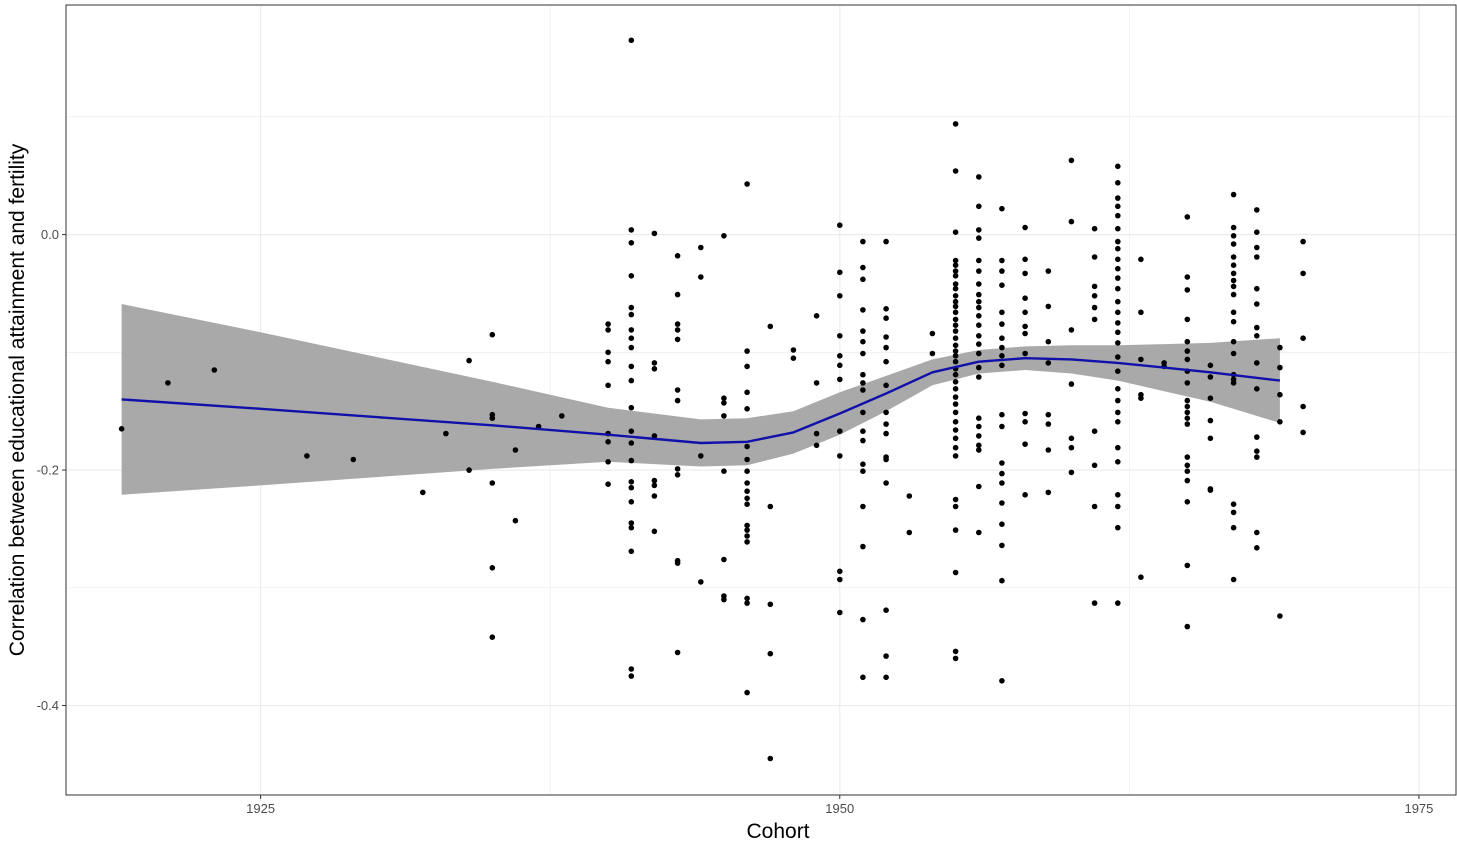  I want to click on y-tick-label: -0.2, so click(48, 470).